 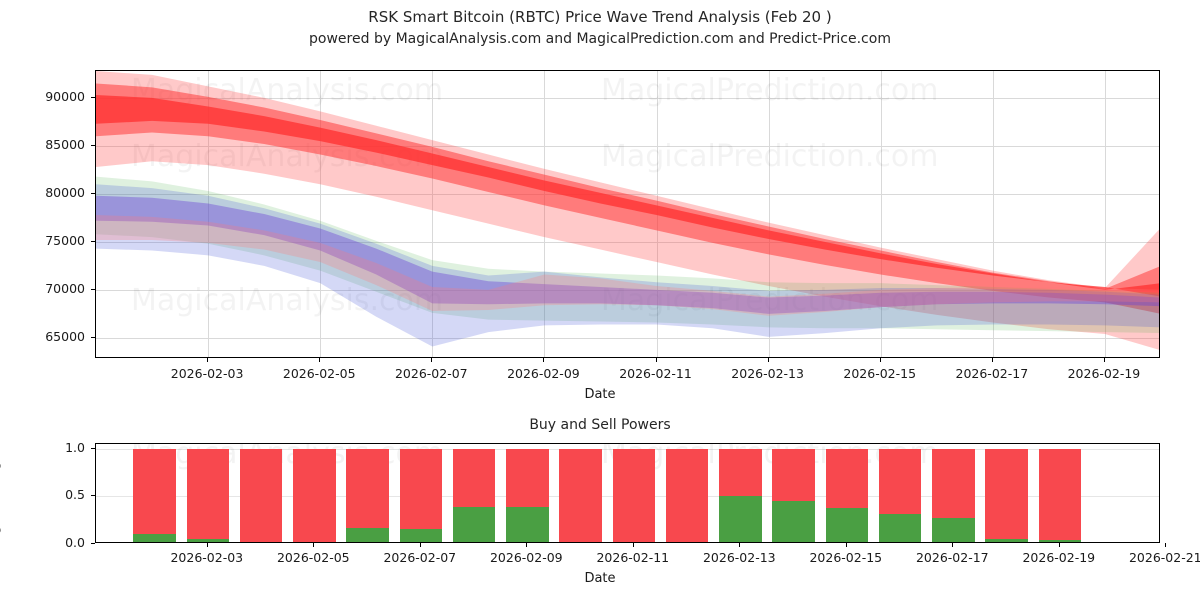 I want to click on sub-chart-title: Buy and Sell Powers, so click(x=600, y=425).